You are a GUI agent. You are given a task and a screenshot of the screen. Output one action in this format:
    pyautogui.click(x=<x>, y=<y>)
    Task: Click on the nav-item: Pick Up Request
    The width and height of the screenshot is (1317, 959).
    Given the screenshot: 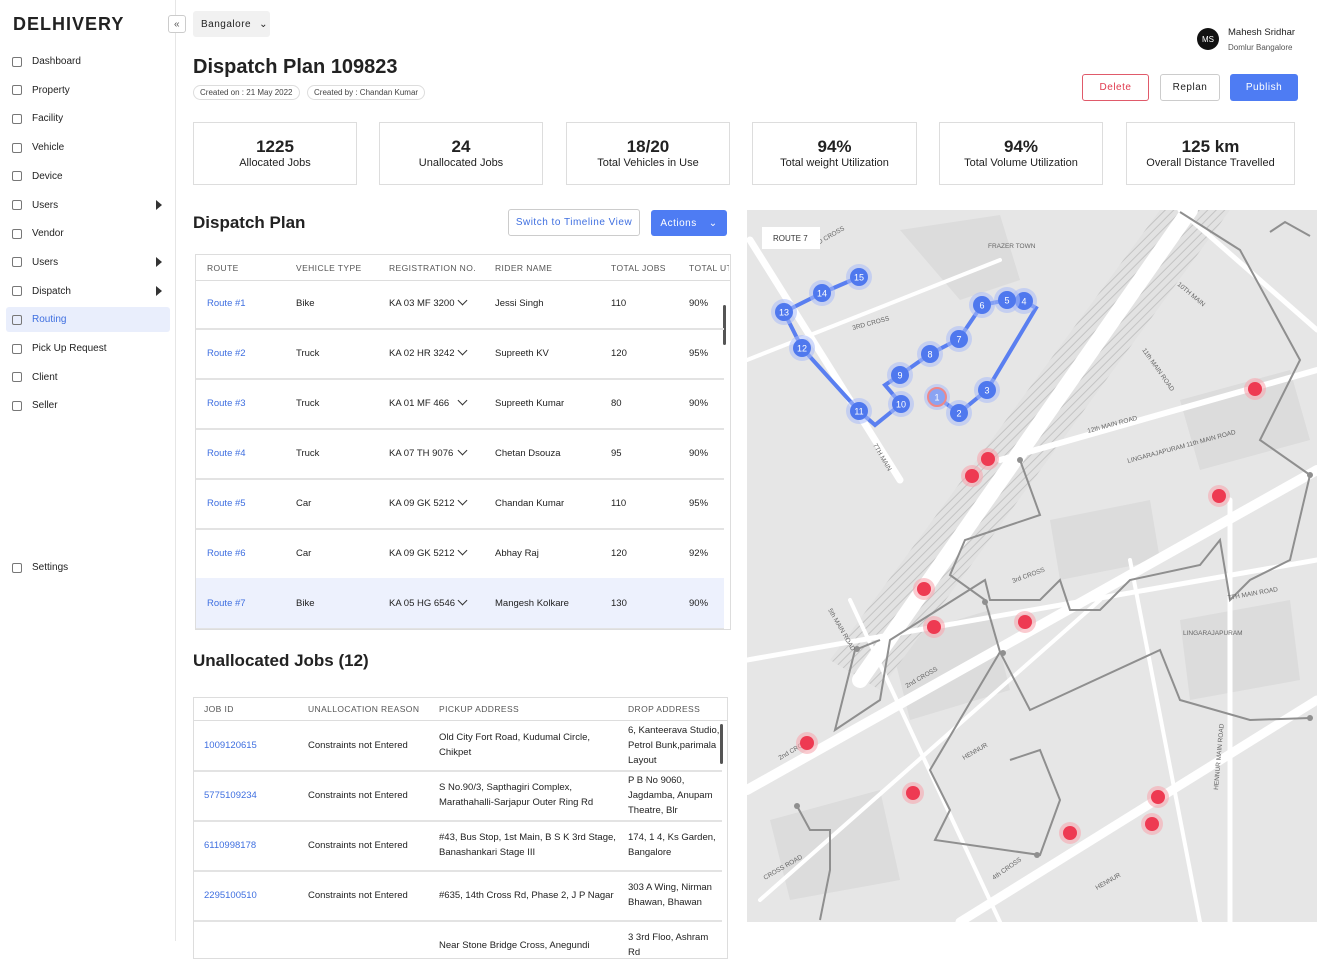 What is the action you would take?
    pyautogui.click(x=88, y=348)
    